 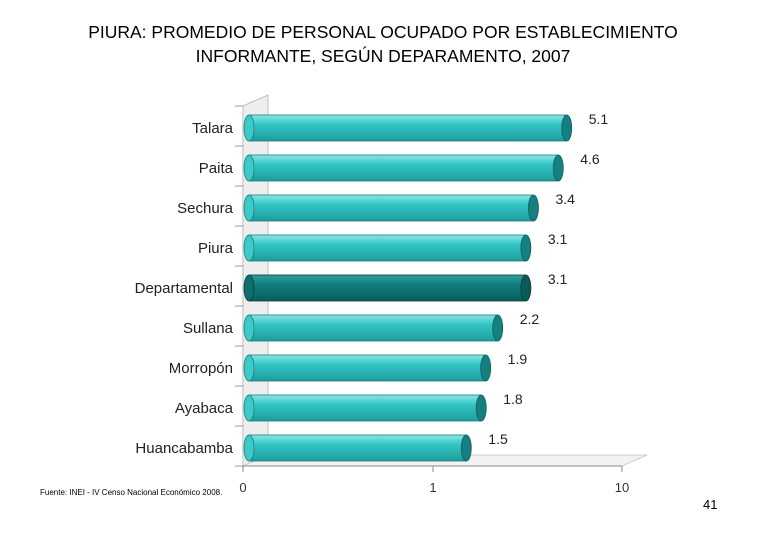 I want to click on page-number: 41, so click(x=710, y=504).